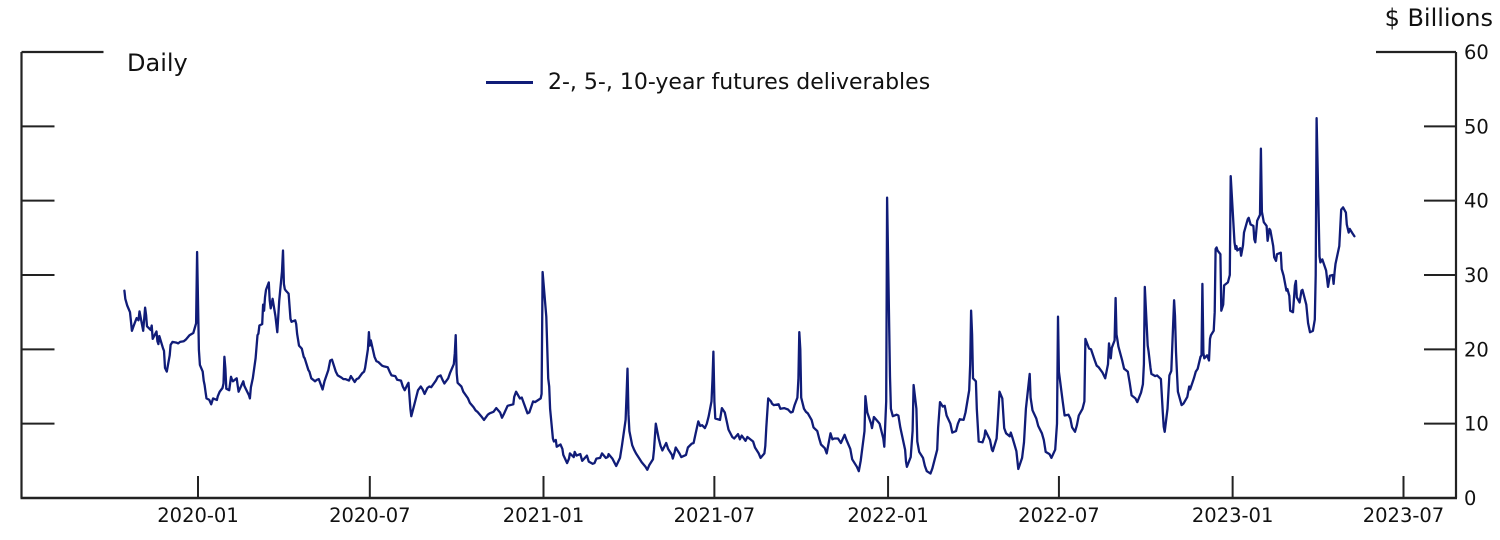 The image size is (1500, 540). I want to click on y-tick-label: 40, so click(1476, 201).